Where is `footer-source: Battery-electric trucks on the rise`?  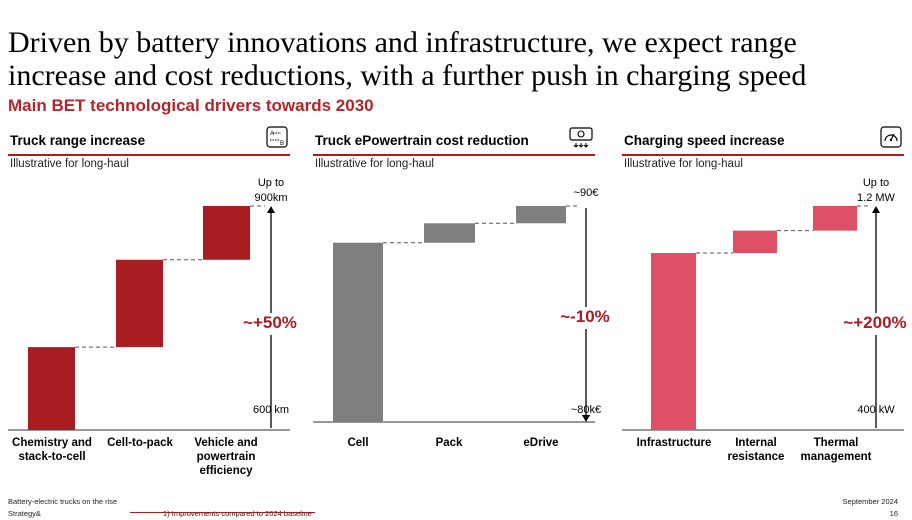
footer-source: Battery-electric trucks on the rise is located at coordinates (63, 501).